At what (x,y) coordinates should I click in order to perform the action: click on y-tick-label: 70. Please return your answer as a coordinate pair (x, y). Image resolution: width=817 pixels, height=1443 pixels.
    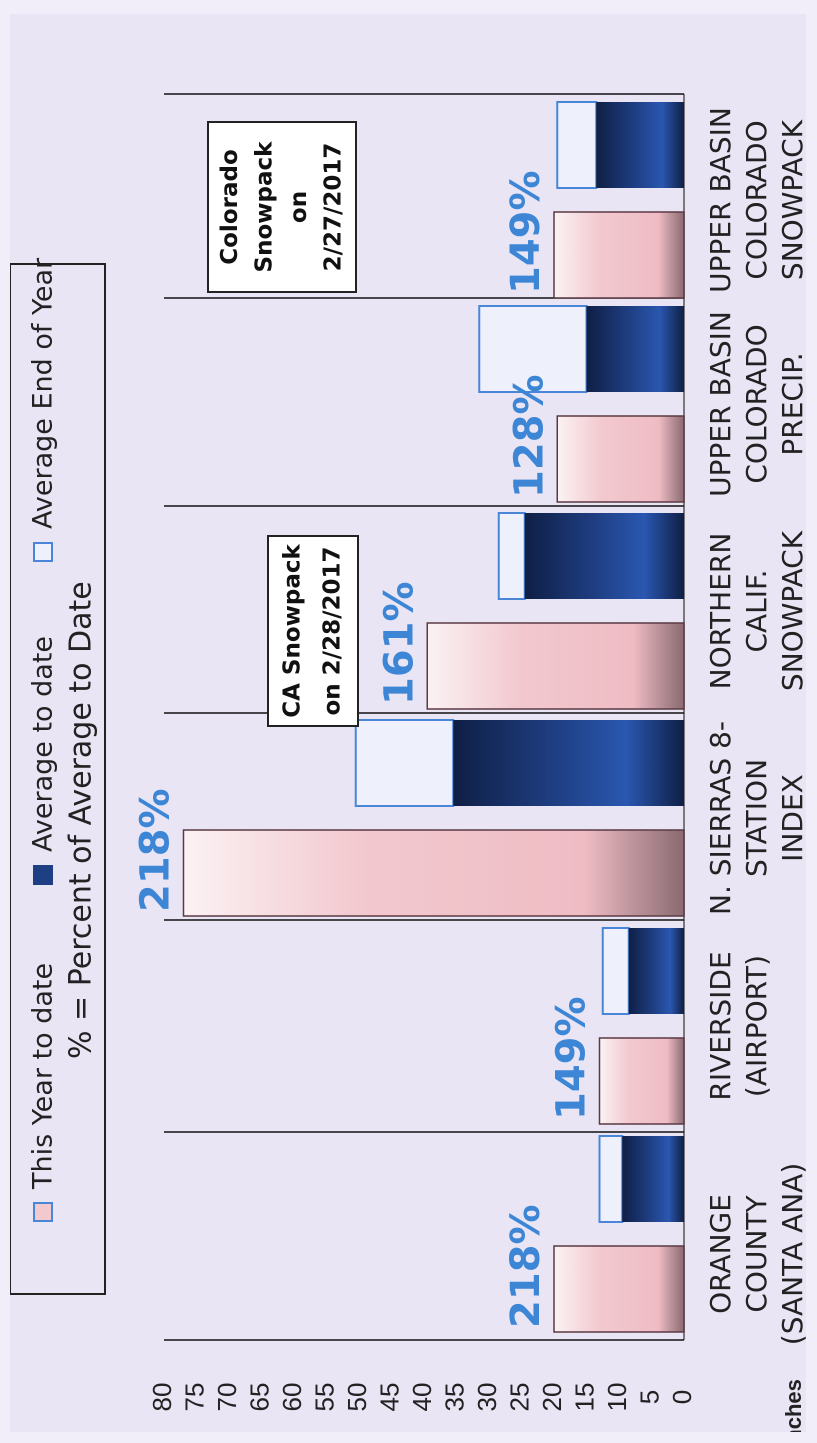
    Looking at the image, I should click on (227, 1397).